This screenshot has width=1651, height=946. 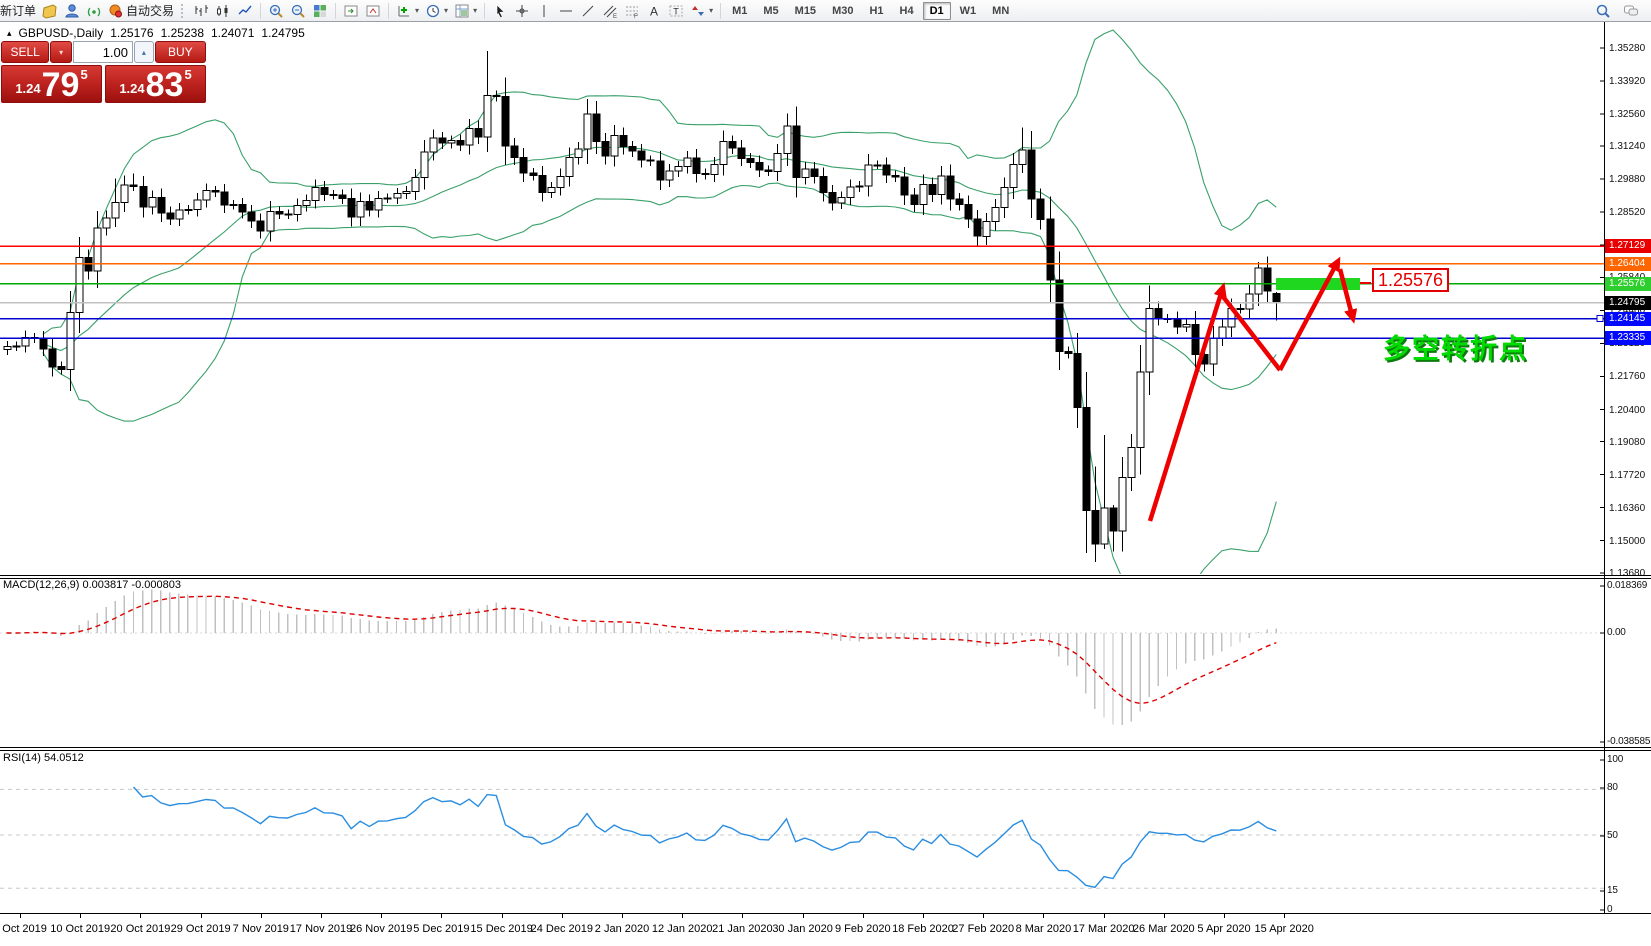 What do you see at coordinates (825, 11) in the screenshot?
I see `toolbar: 新订单 自动交易 ▾ ▾ ▾ E F A T ▾ M` at bounding box center [825, 11].